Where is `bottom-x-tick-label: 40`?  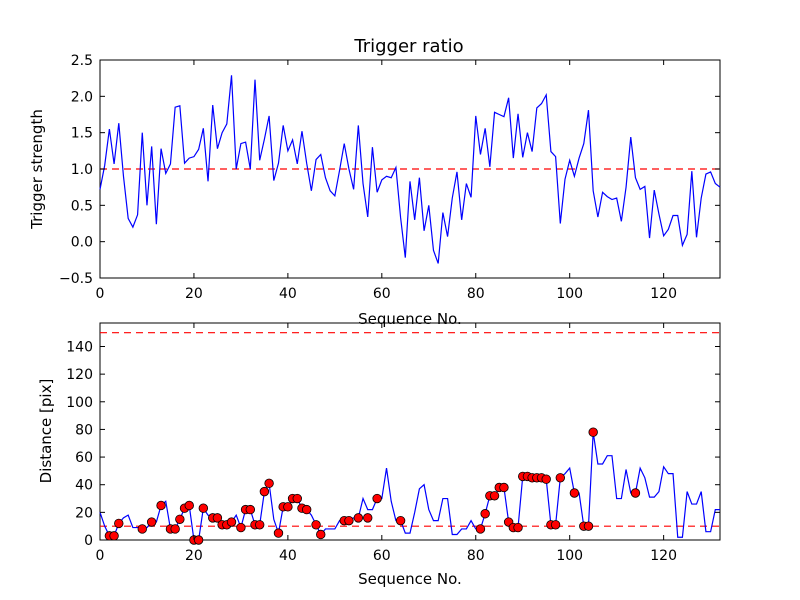 bottom-x-tick-label: 40 is located at coordinates (288, 556).